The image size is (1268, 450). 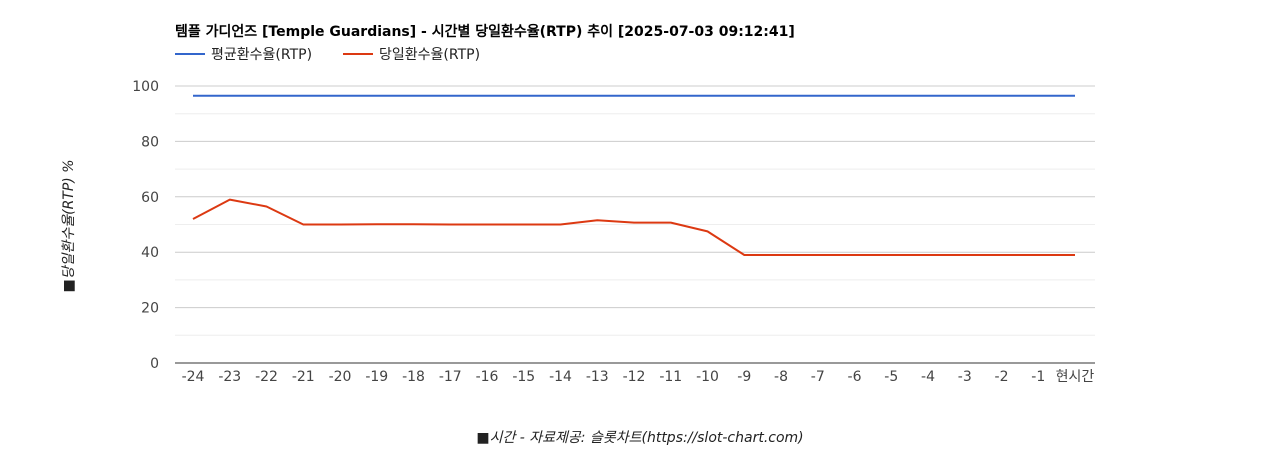 What do you see at coordinates (340, 377) in the screenshot?
I see `x-tick-label: -20` at bounding box center [340, 377].